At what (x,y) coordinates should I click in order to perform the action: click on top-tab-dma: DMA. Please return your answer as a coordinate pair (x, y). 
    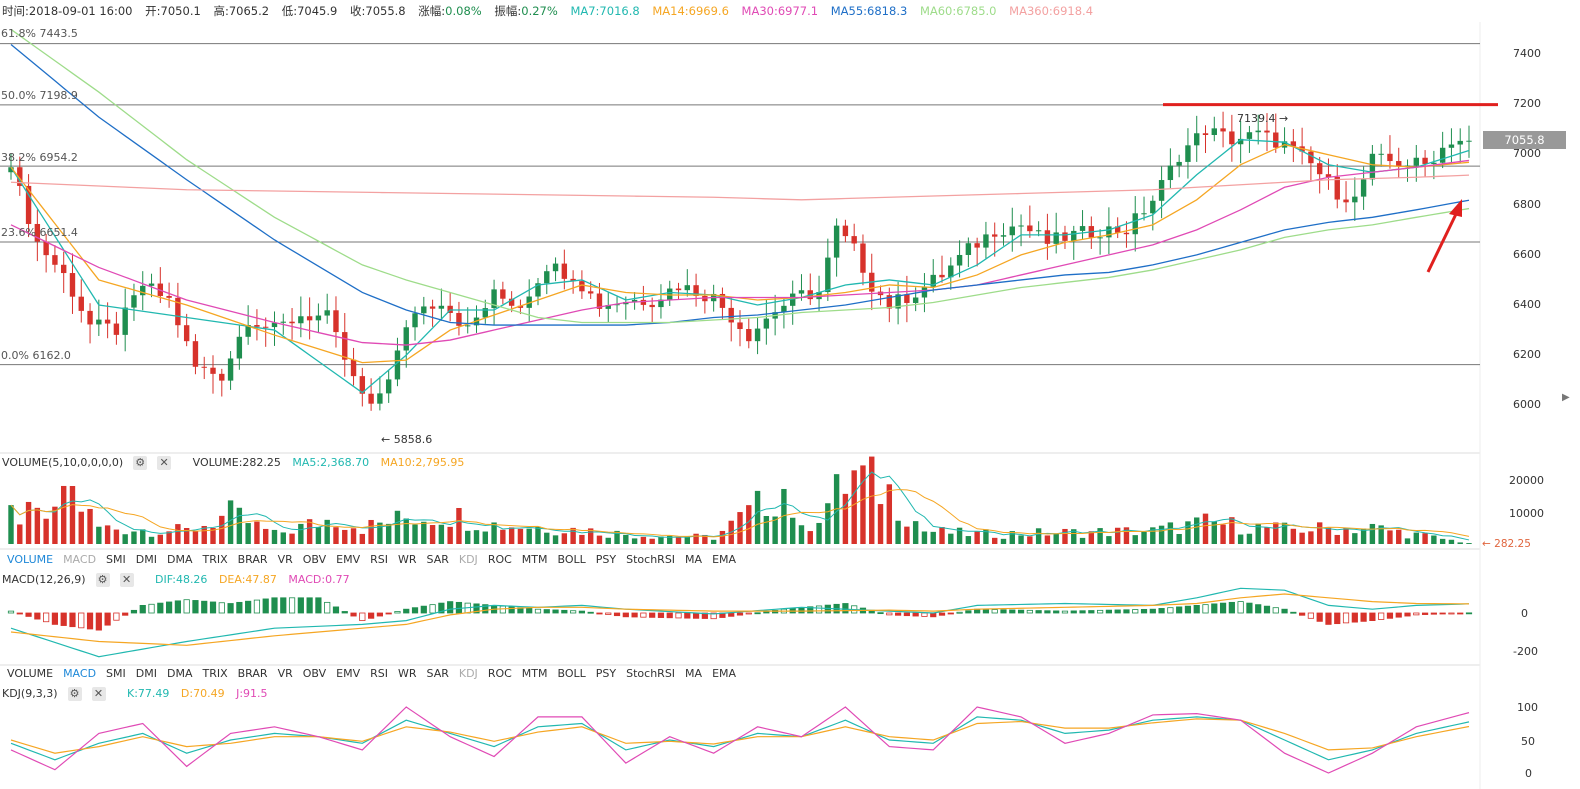
    Looking at the image, I should click on (179, 559).